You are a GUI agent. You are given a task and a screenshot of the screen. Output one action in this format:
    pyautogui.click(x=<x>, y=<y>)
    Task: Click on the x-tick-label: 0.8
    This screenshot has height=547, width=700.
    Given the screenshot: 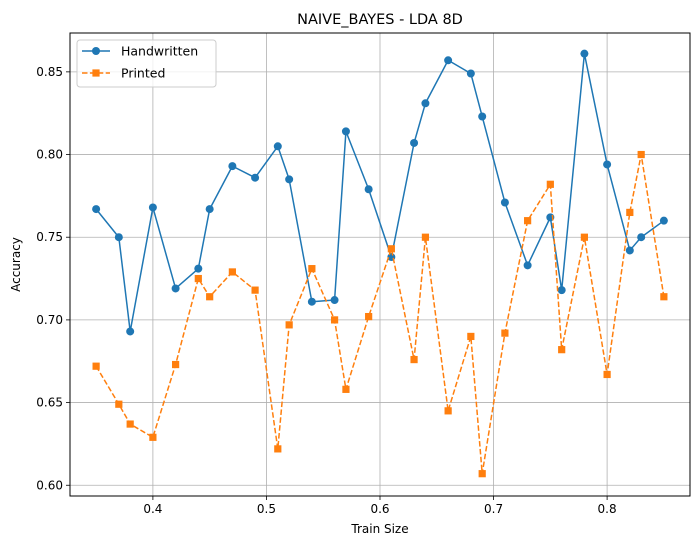 What is the action you would take?
    pyautogui.click(x=607, y=509)
    